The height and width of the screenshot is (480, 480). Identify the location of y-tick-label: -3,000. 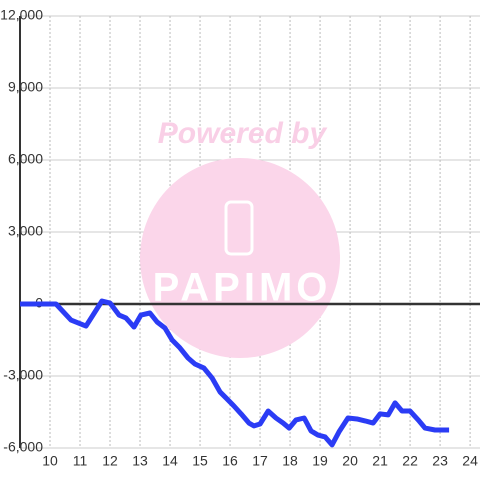
(23, 375).